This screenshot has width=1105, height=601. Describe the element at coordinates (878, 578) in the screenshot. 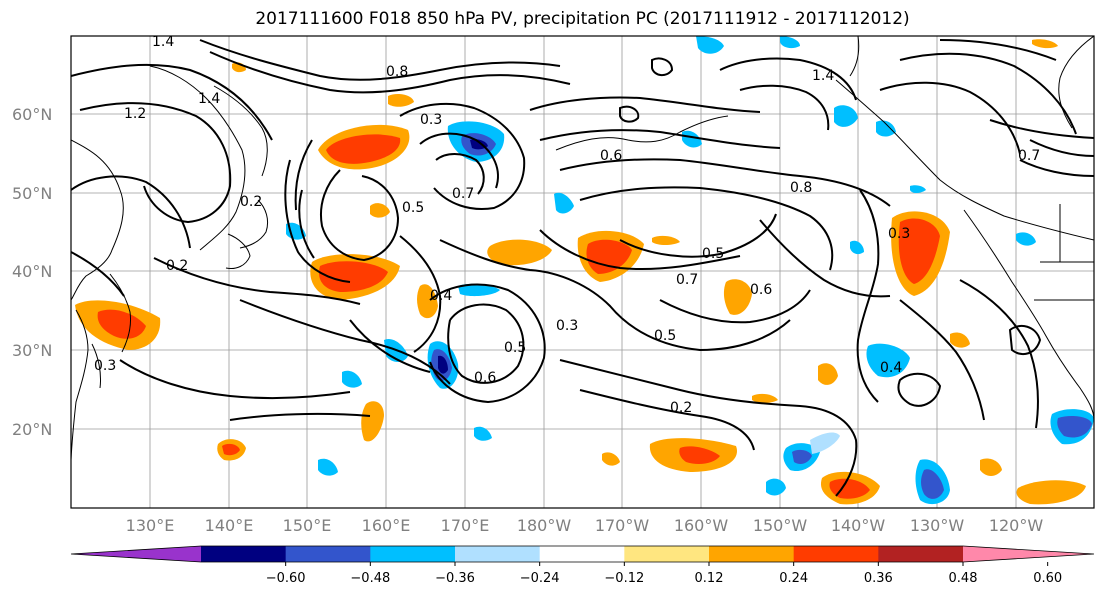

I see `colorbar-tick-label: 0.36` at that location.